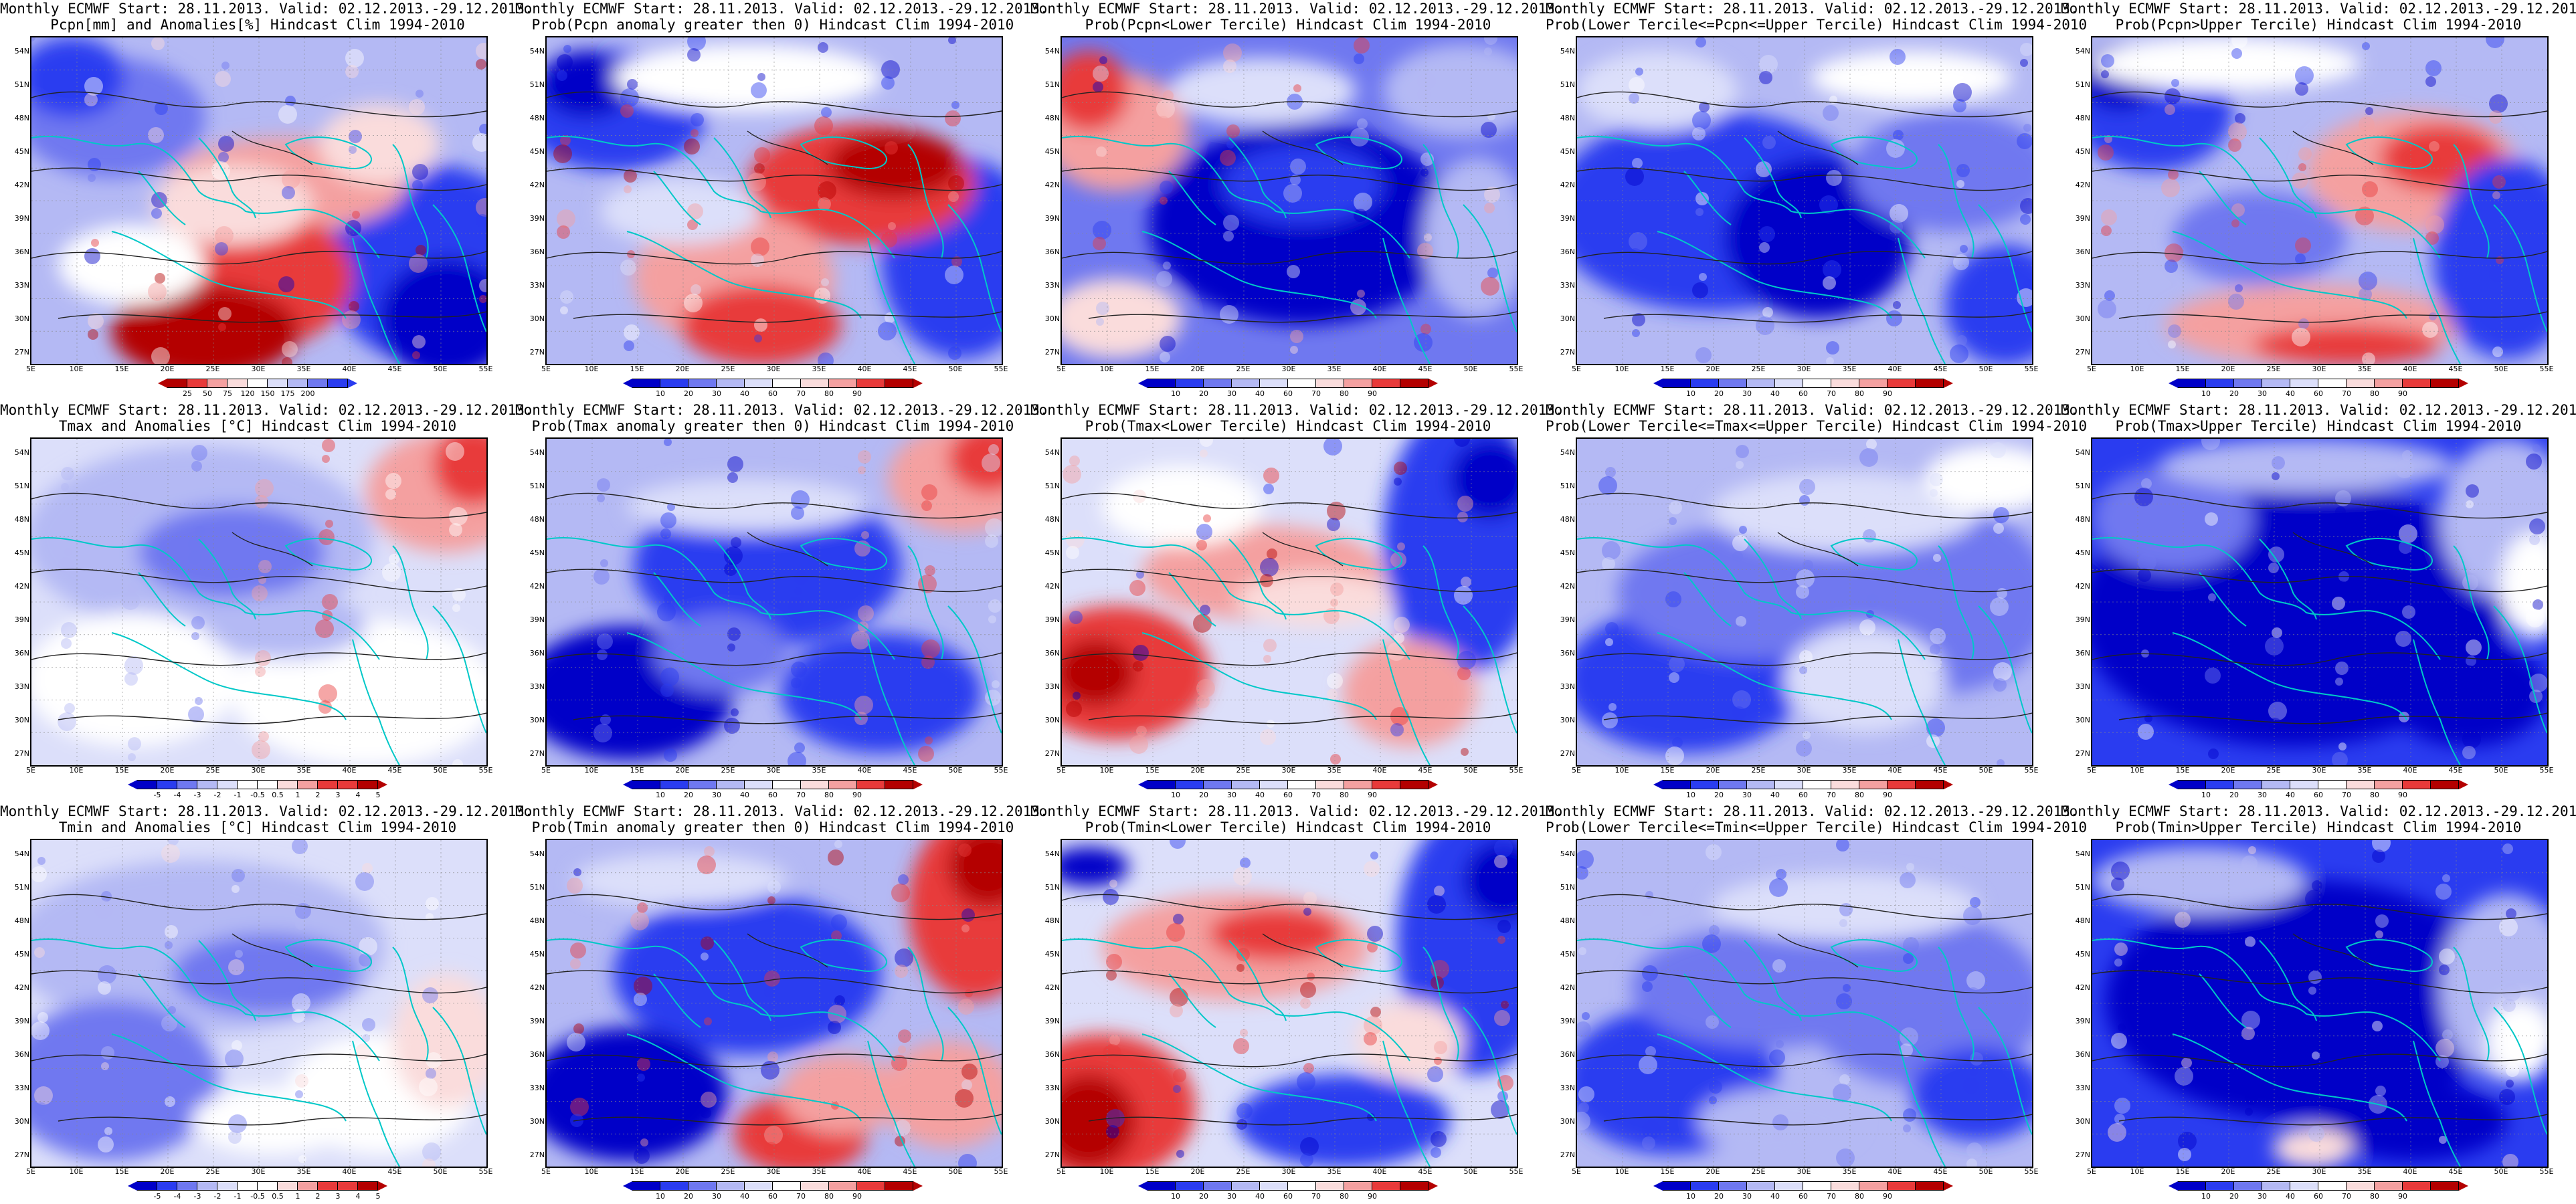 Image resolution: width=2576 pixels, height=1204 pixels. Describe the element at coordinates (1052, 185) in the screenshot. I see `latitude-label: 42N` at that location.